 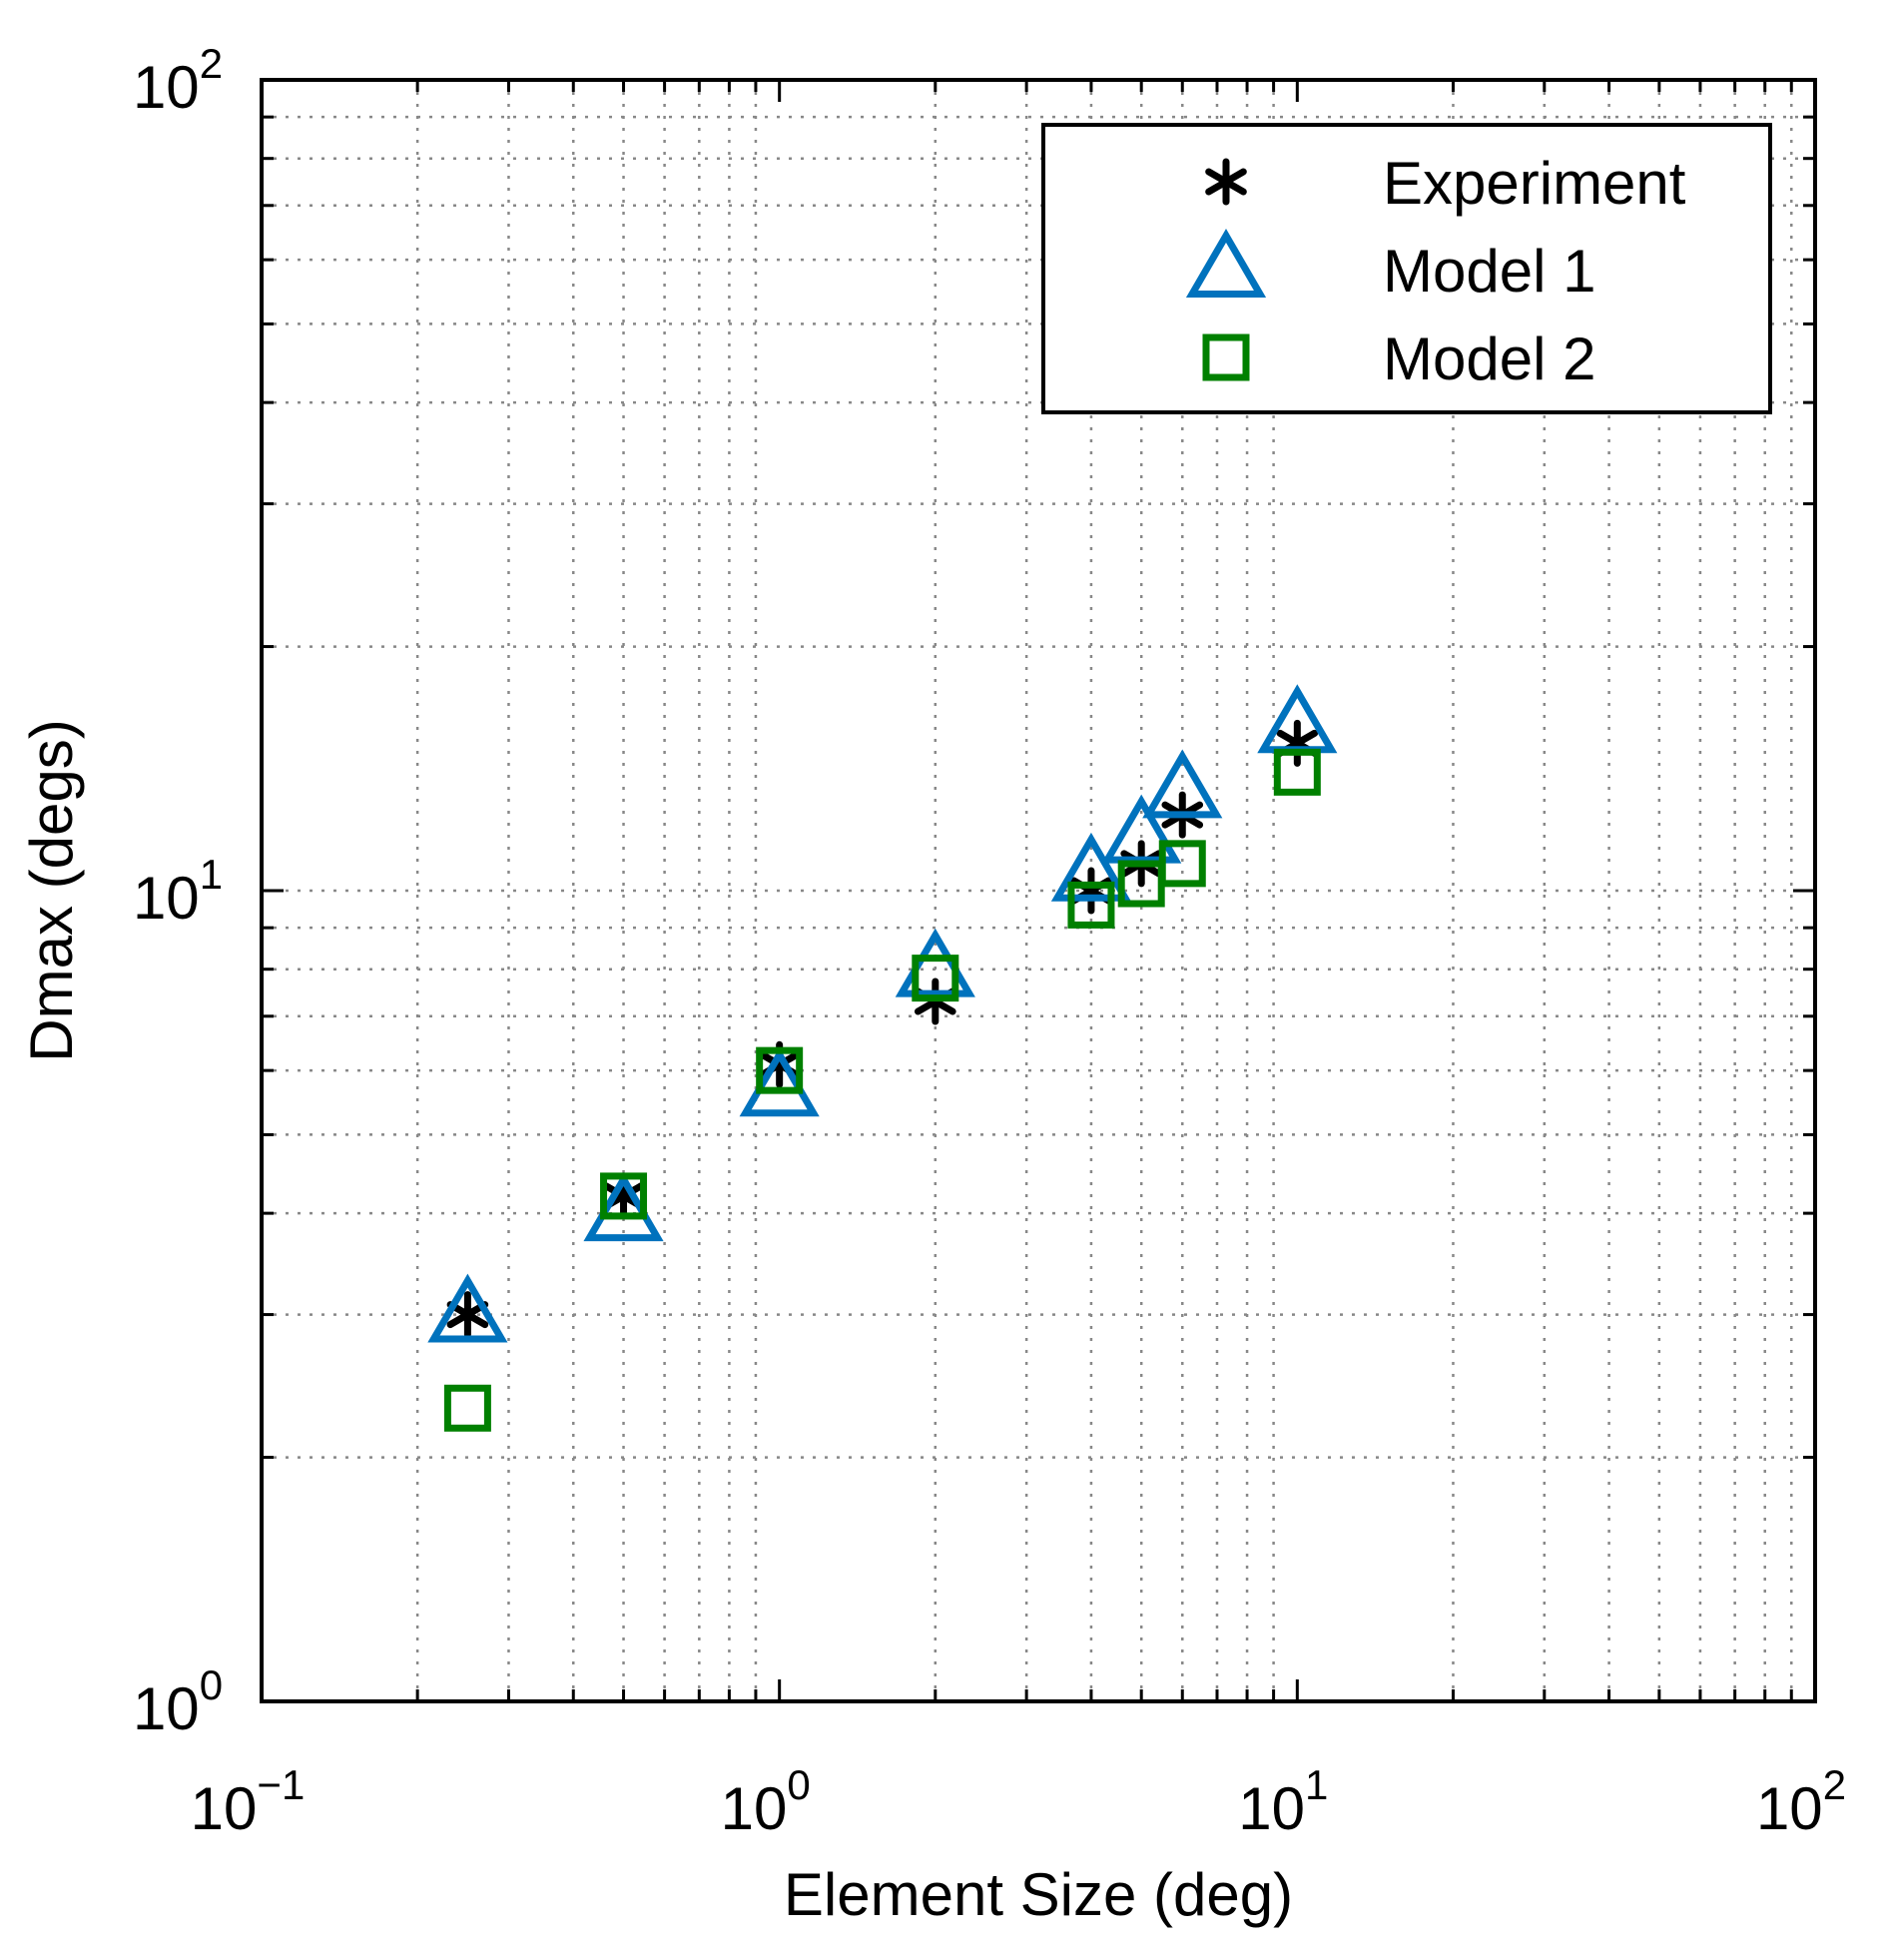 I want to click on x-tick-label-exponent: 2, so click(x=1834, y=1784).